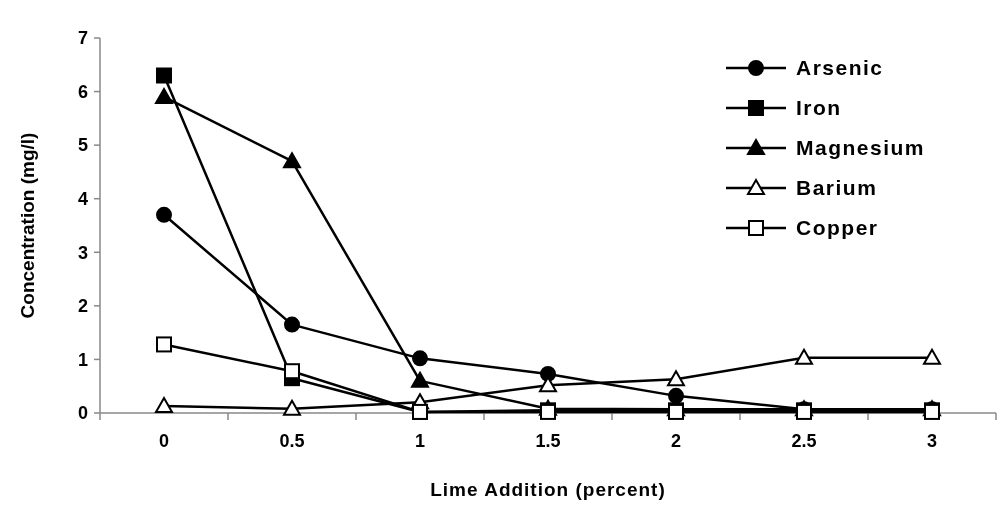 The image size is (1008, 508). Describe the element at coordinates (548, 489) in the screenshot. I see `x-axis-title: Lime Addition (percent)` at that location.